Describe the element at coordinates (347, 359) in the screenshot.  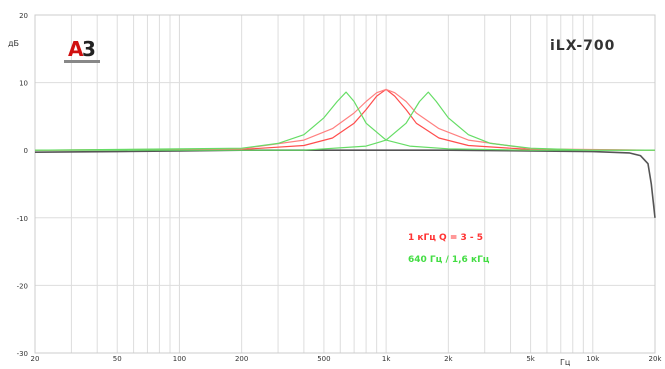
I see `x-tick-labels: 20 50 100 200 500 1k 2k 5k 10k 20k` at that location.